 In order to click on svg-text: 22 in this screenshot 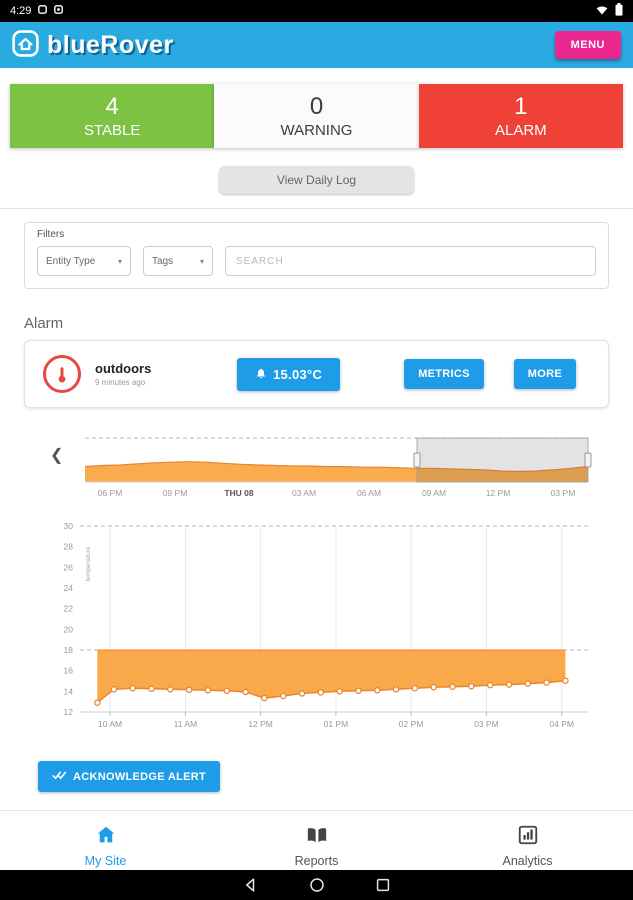, I will do `click(69, 609)`.